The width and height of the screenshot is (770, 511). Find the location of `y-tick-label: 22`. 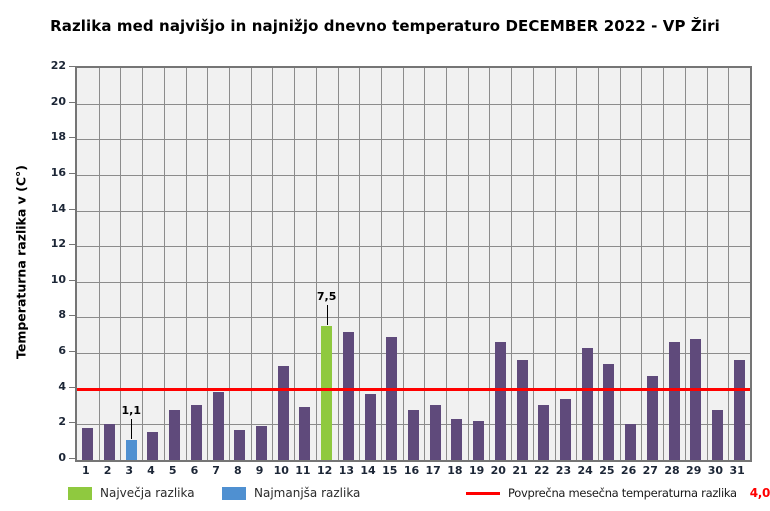

y-tick-label: 22 is located at coordinates (58, 65).